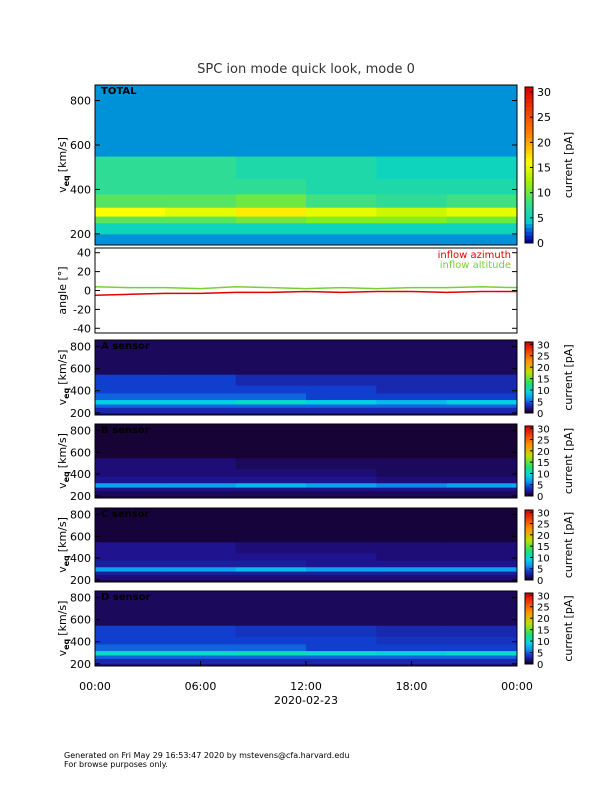 The image size is (612, 796). What do you see at coordinates (201, 686) in the screenshot?
I see `x-tick-label: 06:00` at bounding box center [201, 686].